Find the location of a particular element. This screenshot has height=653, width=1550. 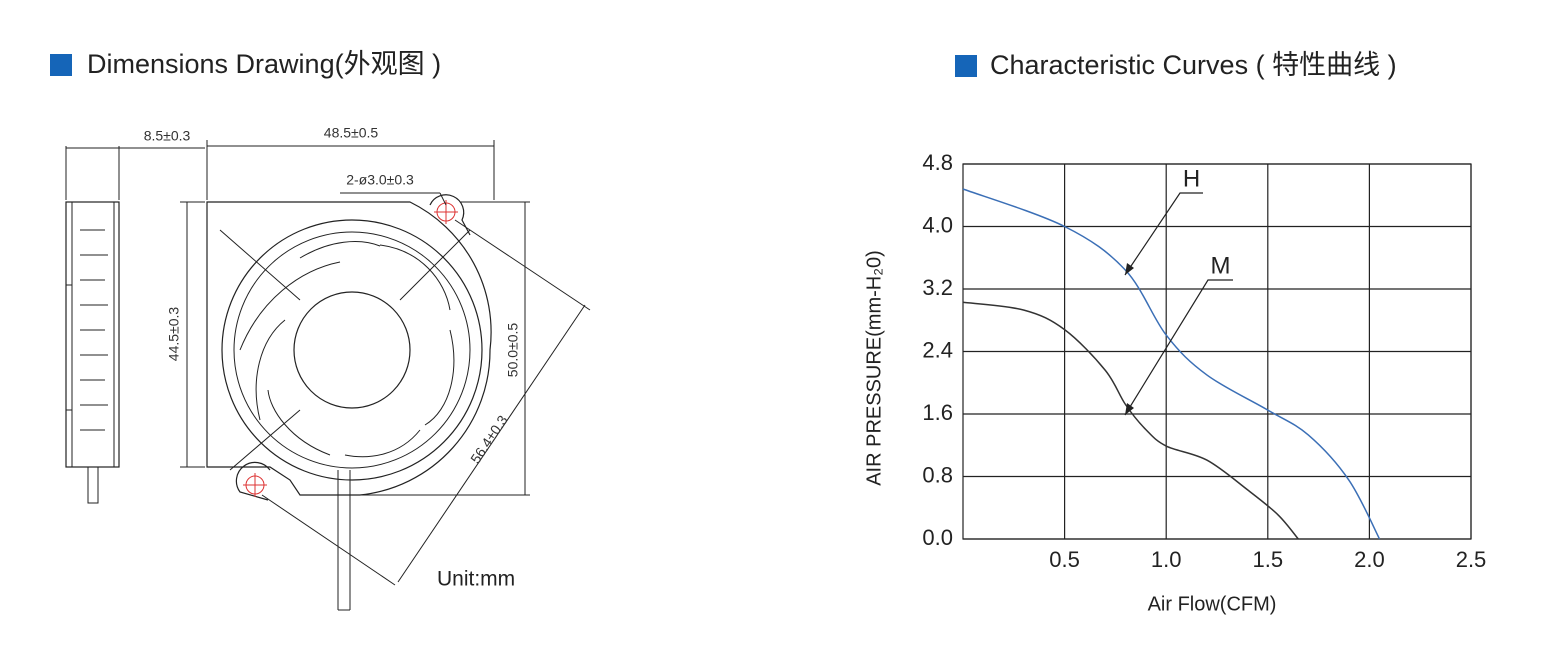

y-tick-label: 1.6 is located at coordinates (937, 412).